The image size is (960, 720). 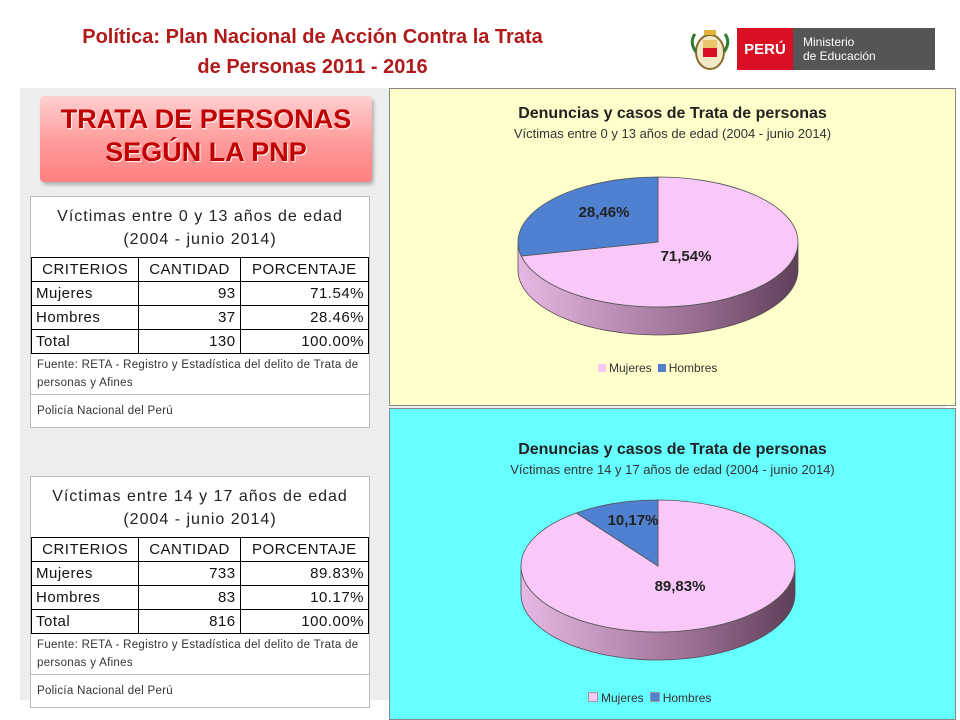 What do you see at coordinates (189, 597) in the screenshot?
I see `table-cell: 83` at bounding box center [189, 597].